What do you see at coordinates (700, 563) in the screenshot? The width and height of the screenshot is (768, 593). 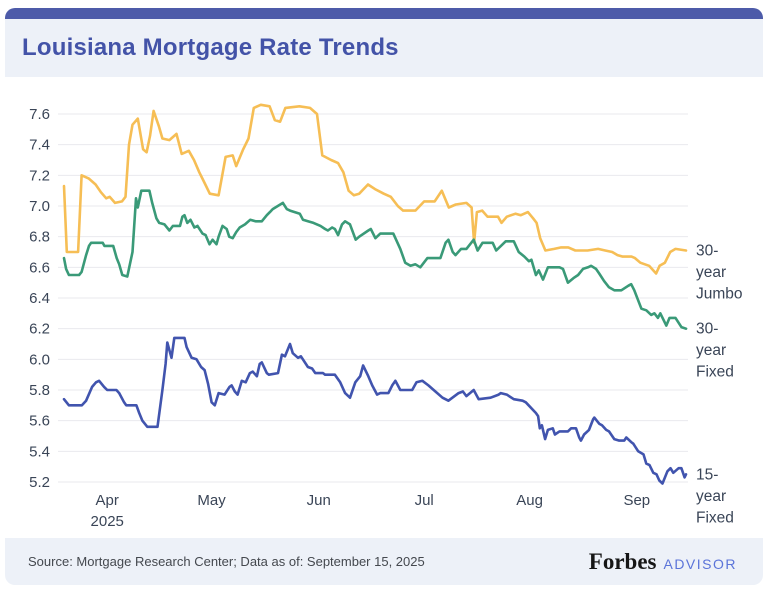 I see `advisor-label: ADVISOR` at bounding box center [700, 563].